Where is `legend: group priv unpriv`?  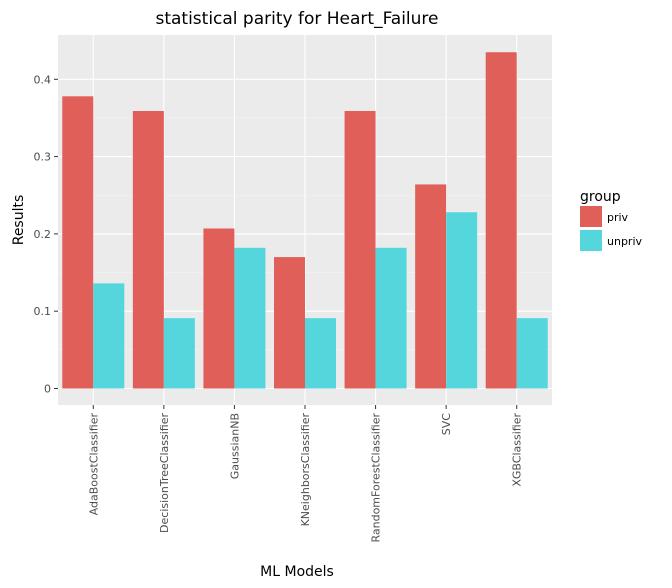
legend: group priv unpriv is located at coordinates (611, 220).